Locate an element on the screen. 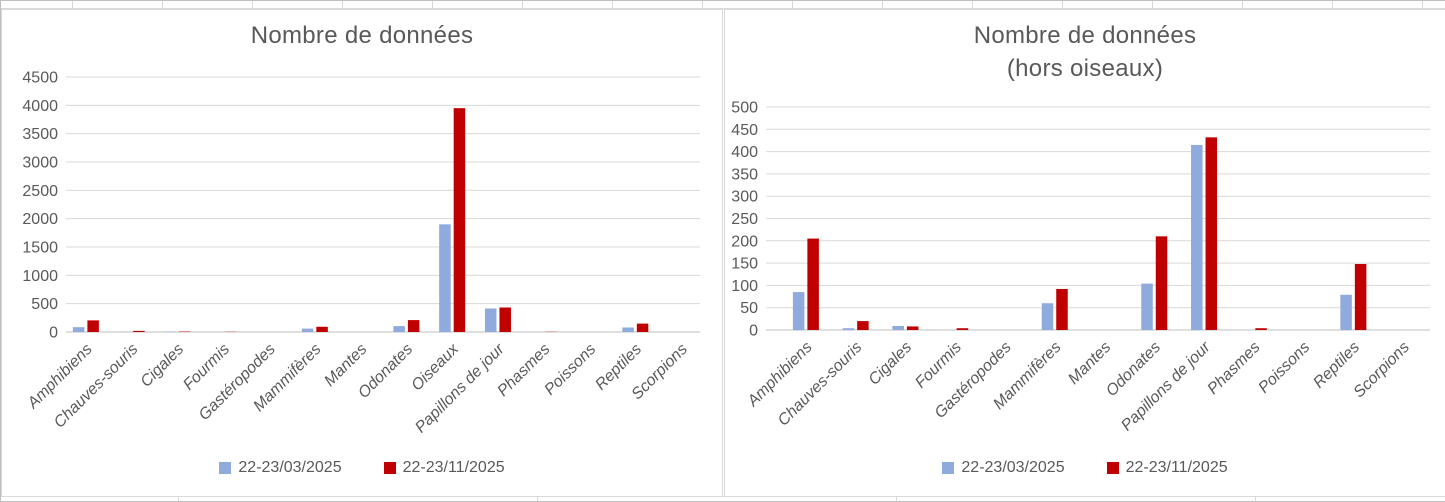 The image size is (1445, 502). y-tick-label: 350 is located at coordinates (744, 174).